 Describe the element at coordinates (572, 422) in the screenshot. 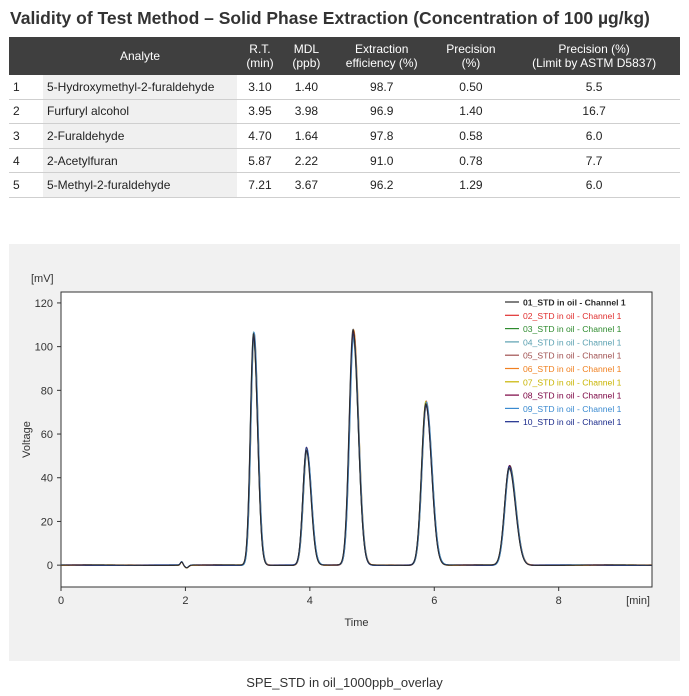

I see `legend-entry: 10_STD in oil - Channel 1` at that location.